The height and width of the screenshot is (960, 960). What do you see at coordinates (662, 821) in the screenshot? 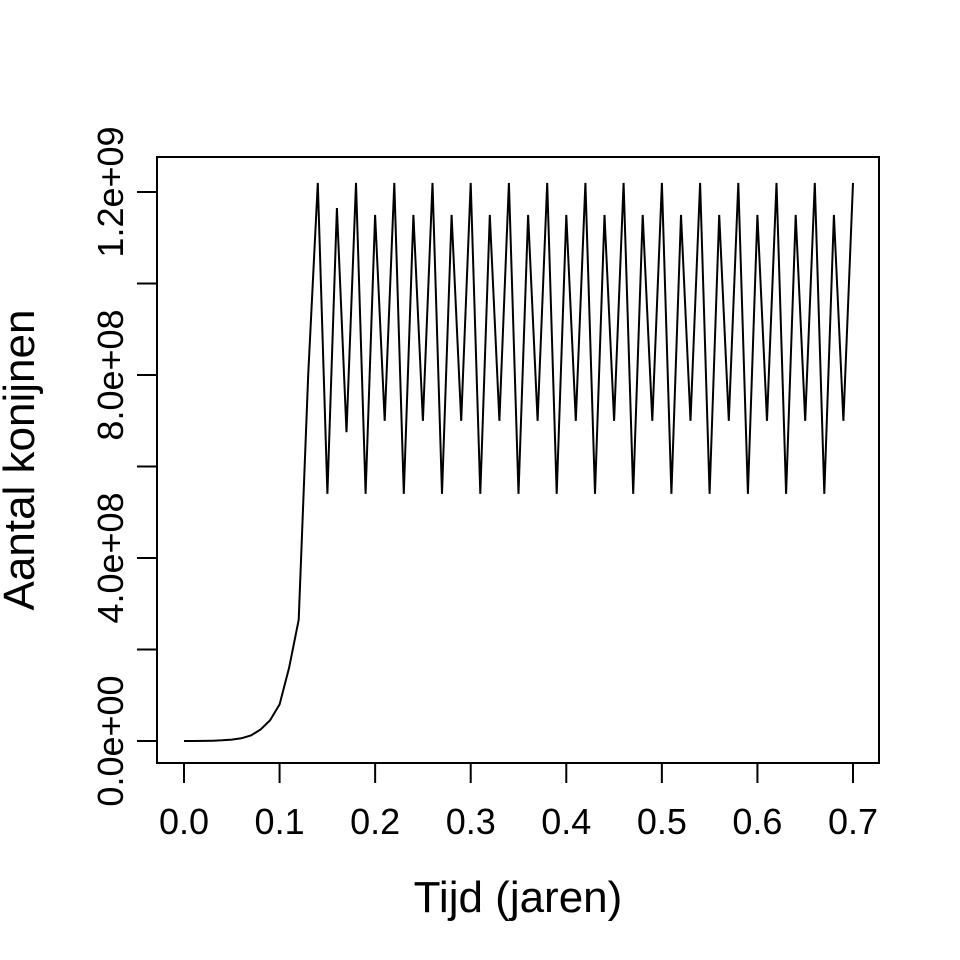
I see `x-tick-label: 0.5` at bounding box center [662, 821].